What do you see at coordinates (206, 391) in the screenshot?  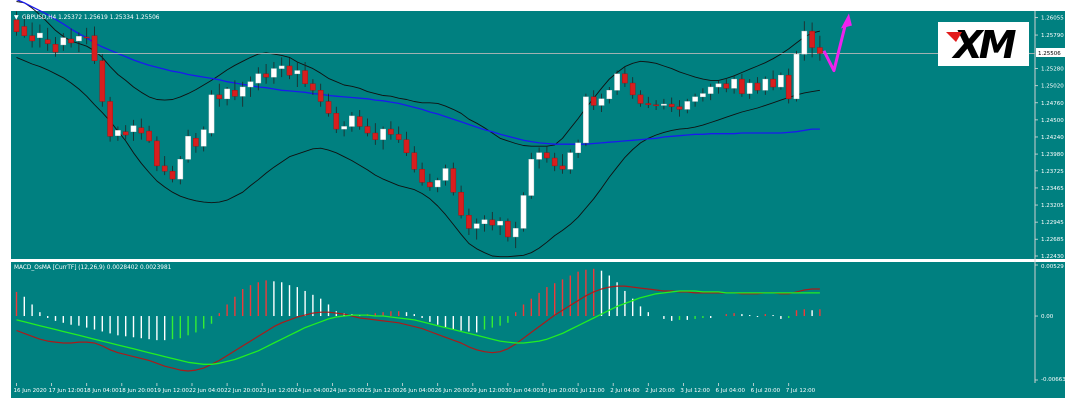 I see `time-tick-label: 22 Jun 04:00` at bounding box center [206, 391].